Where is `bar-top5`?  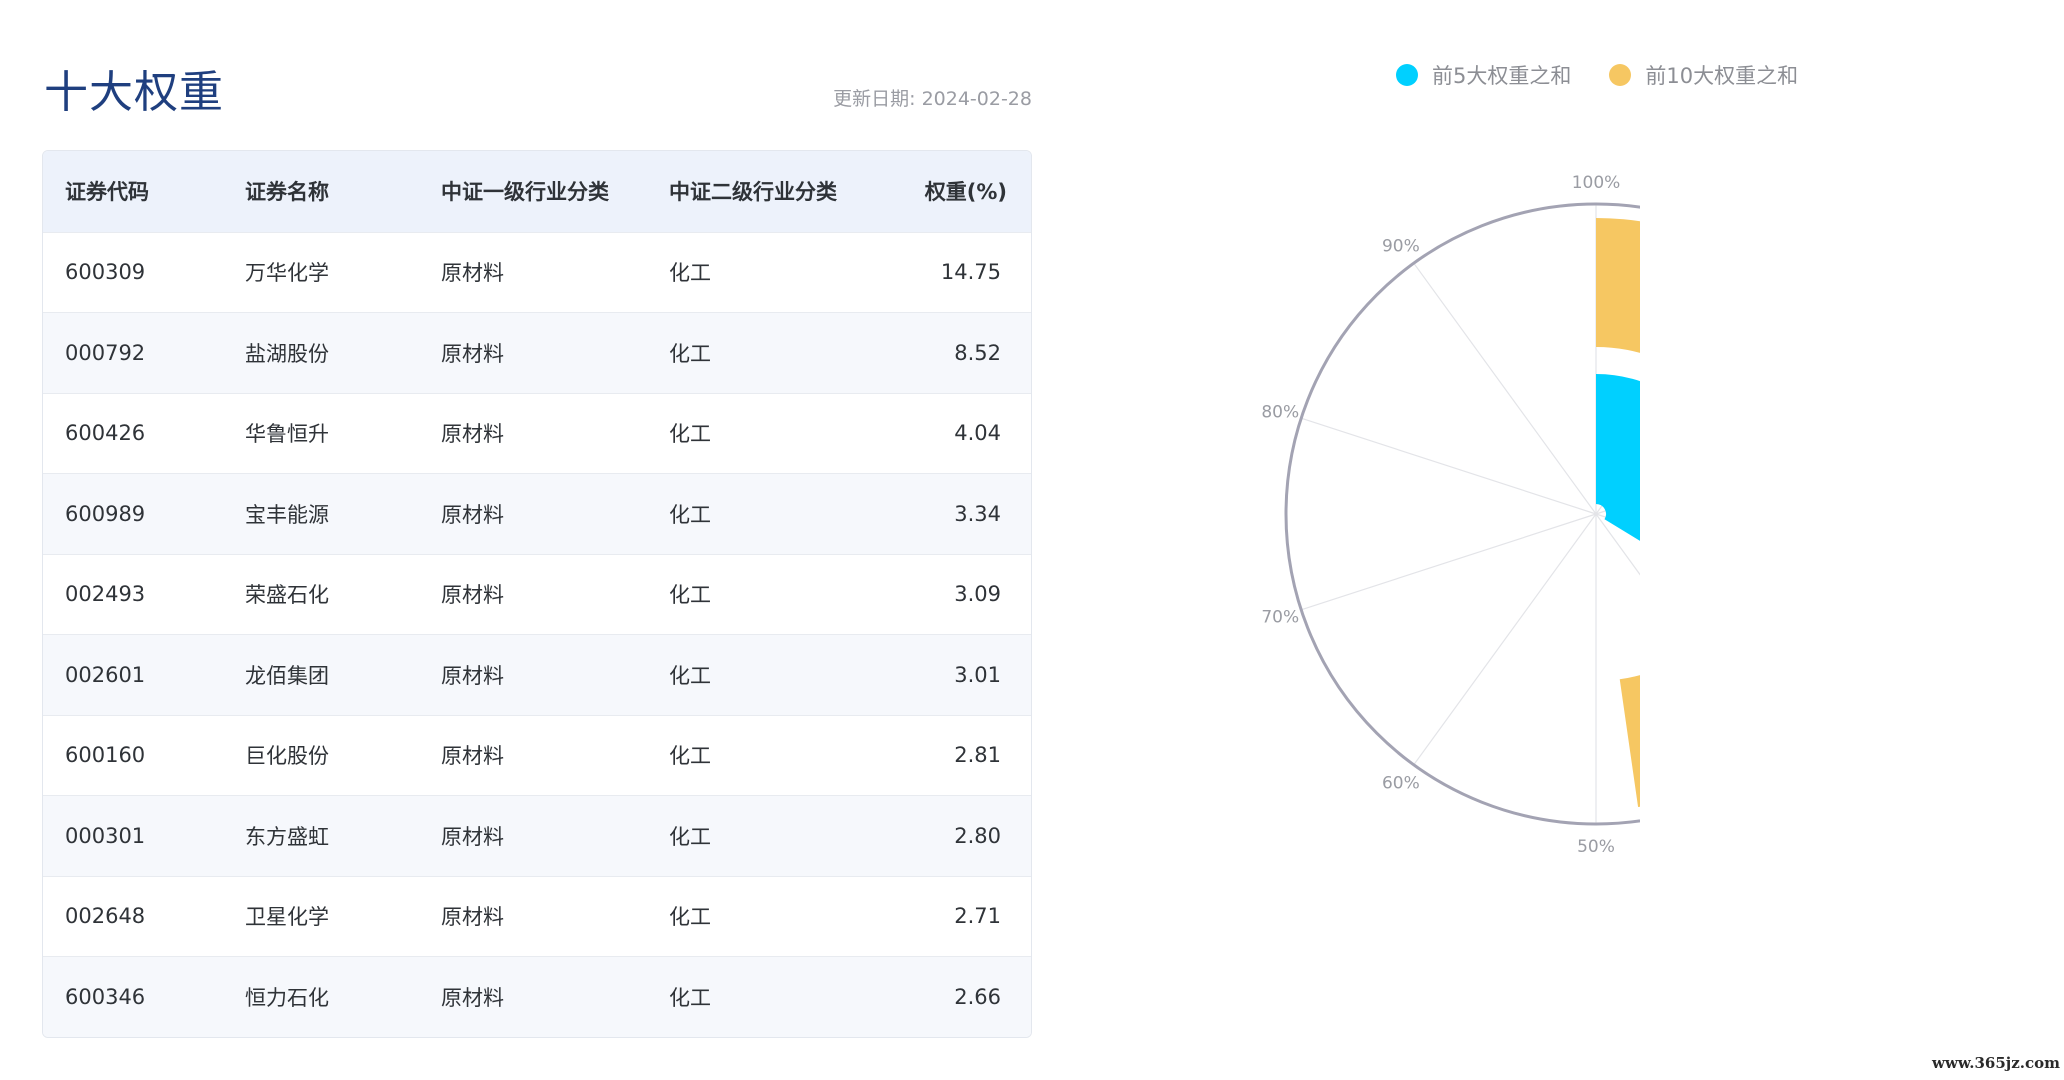 bar-top5 is located at coordinates (1618, 457).